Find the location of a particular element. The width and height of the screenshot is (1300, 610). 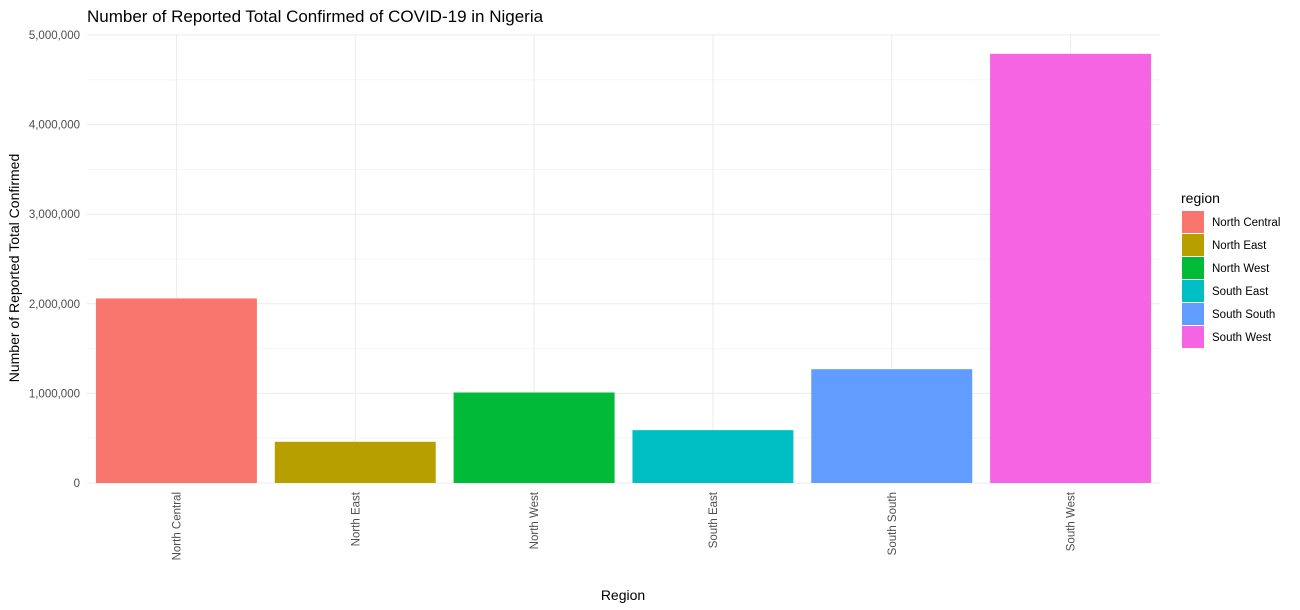

legend-label: North West is located at coordinates (1241, 269).